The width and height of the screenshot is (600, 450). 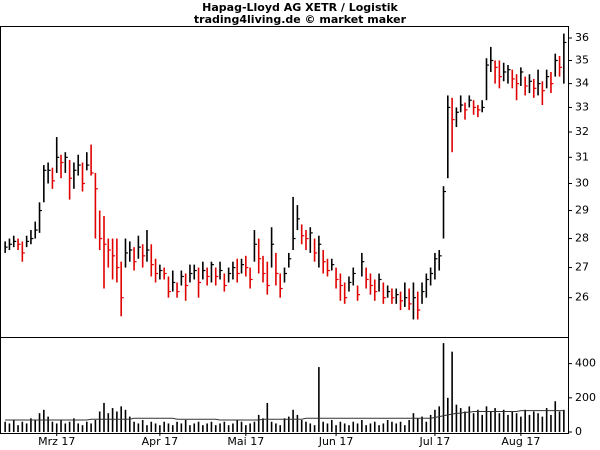 I want to click on y-tick-label: 36, so click(x=582, y=37).